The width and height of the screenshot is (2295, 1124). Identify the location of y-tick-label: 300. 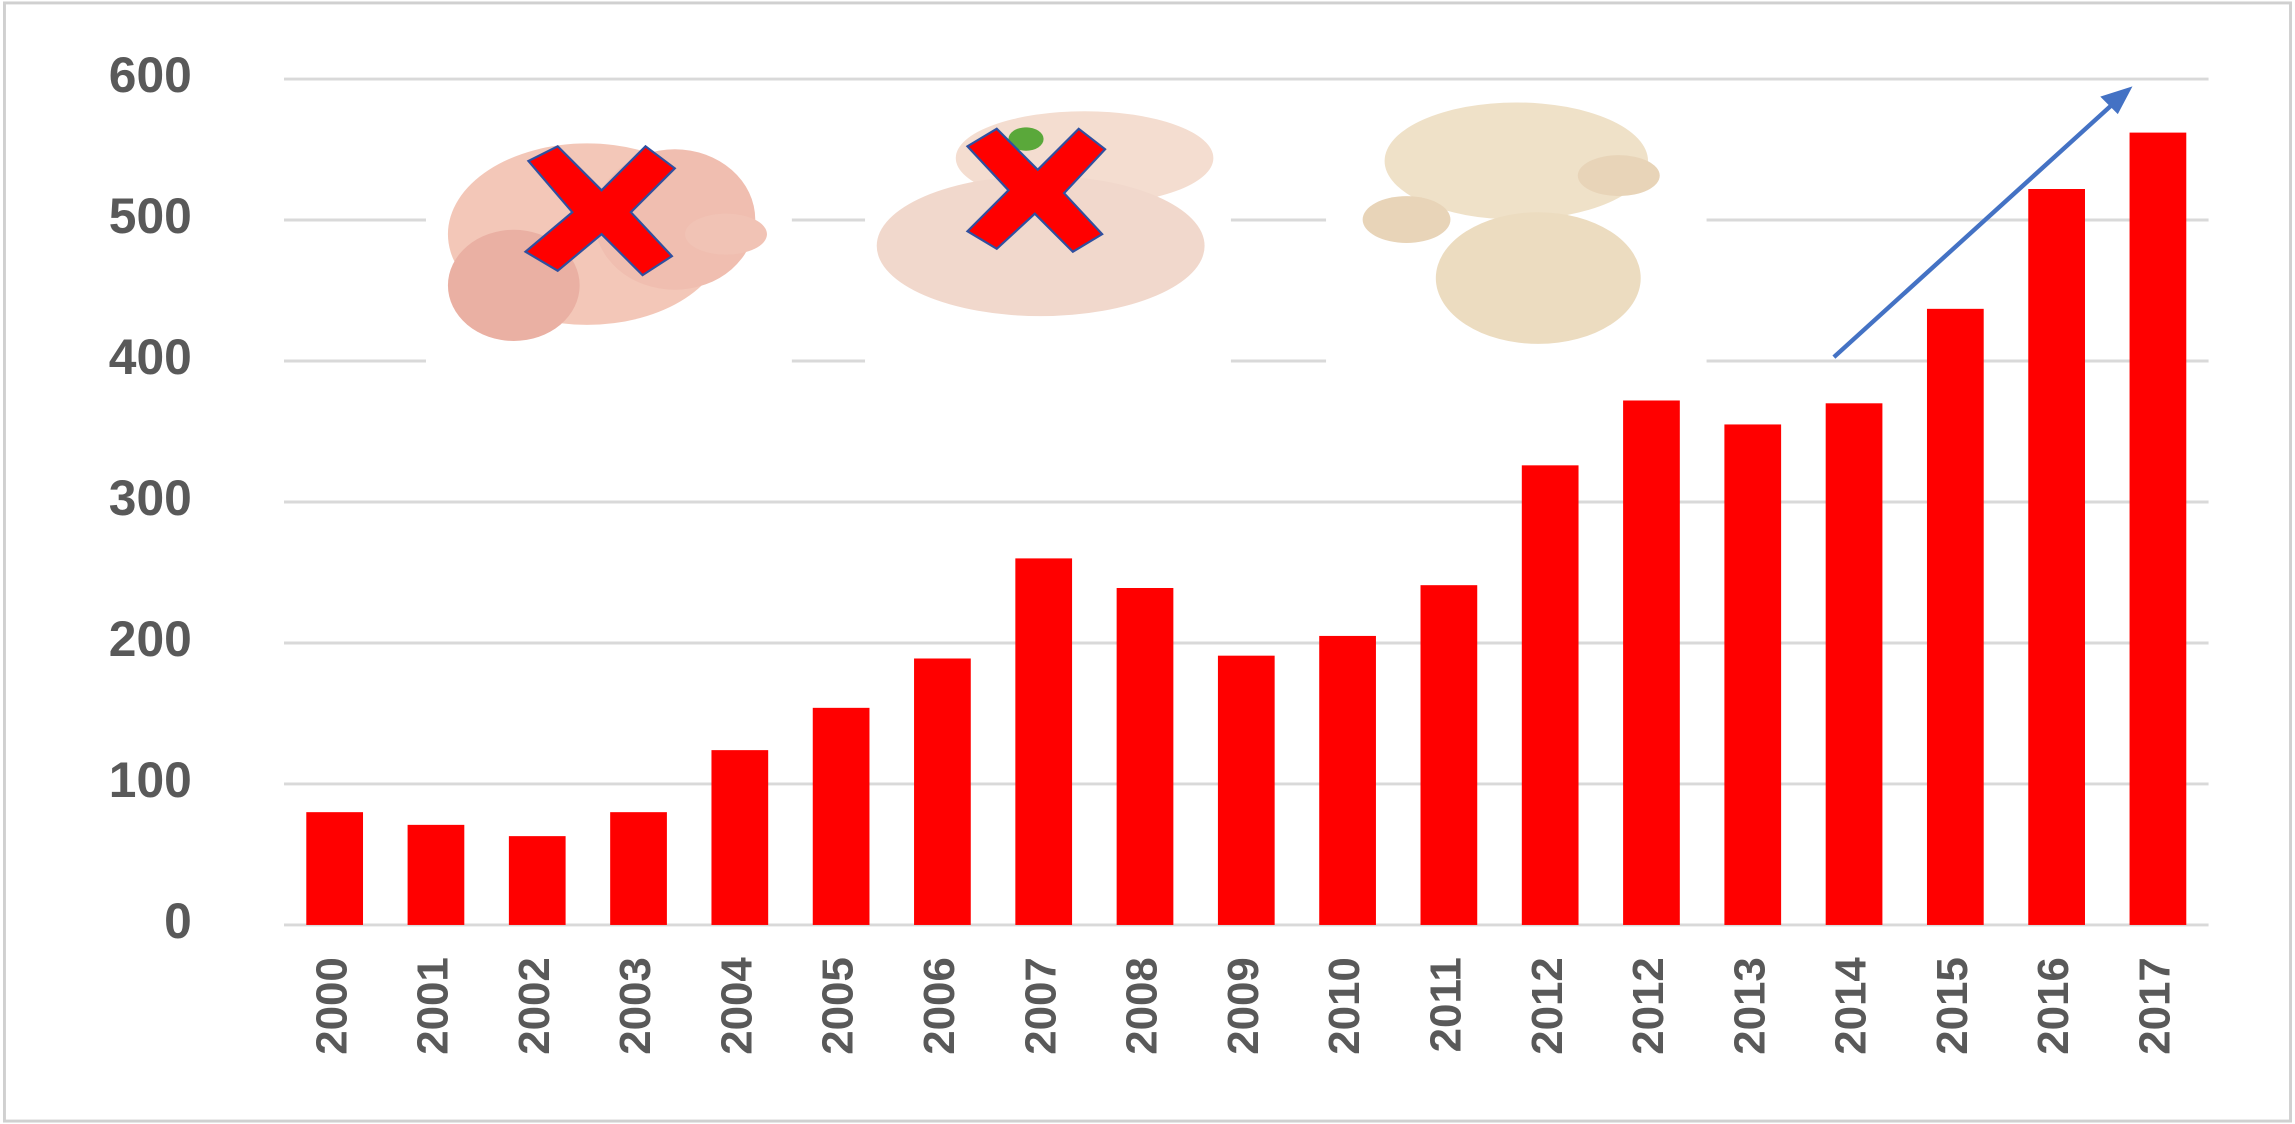
(150, 498).